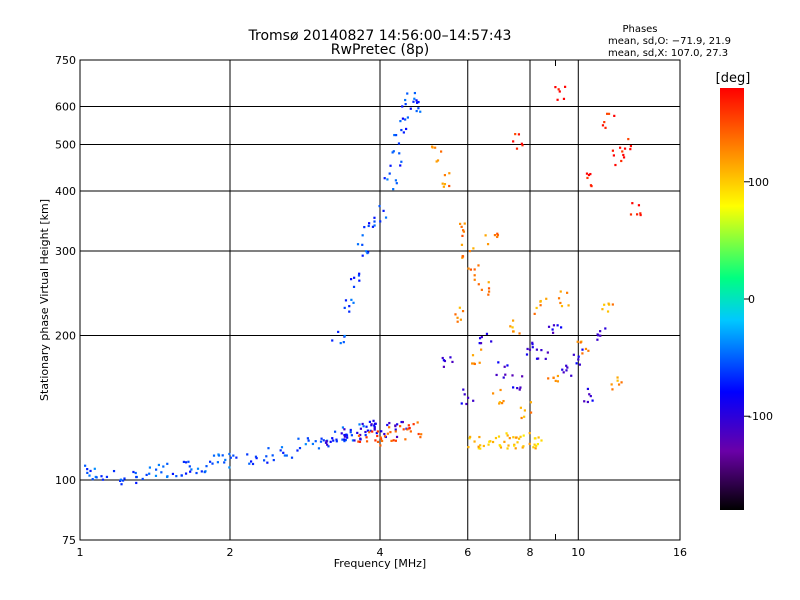  Describe the element at coordinates (758, 299) in the screenshot. I see `colorbar-ticks: 100 0 -100` at that location.